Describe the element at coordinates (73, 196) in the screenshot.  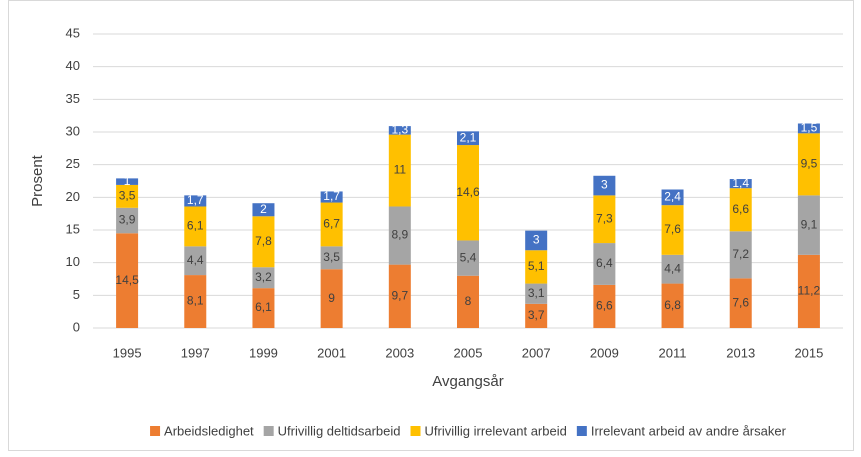
I see `y-tick-label: 20` at that location.